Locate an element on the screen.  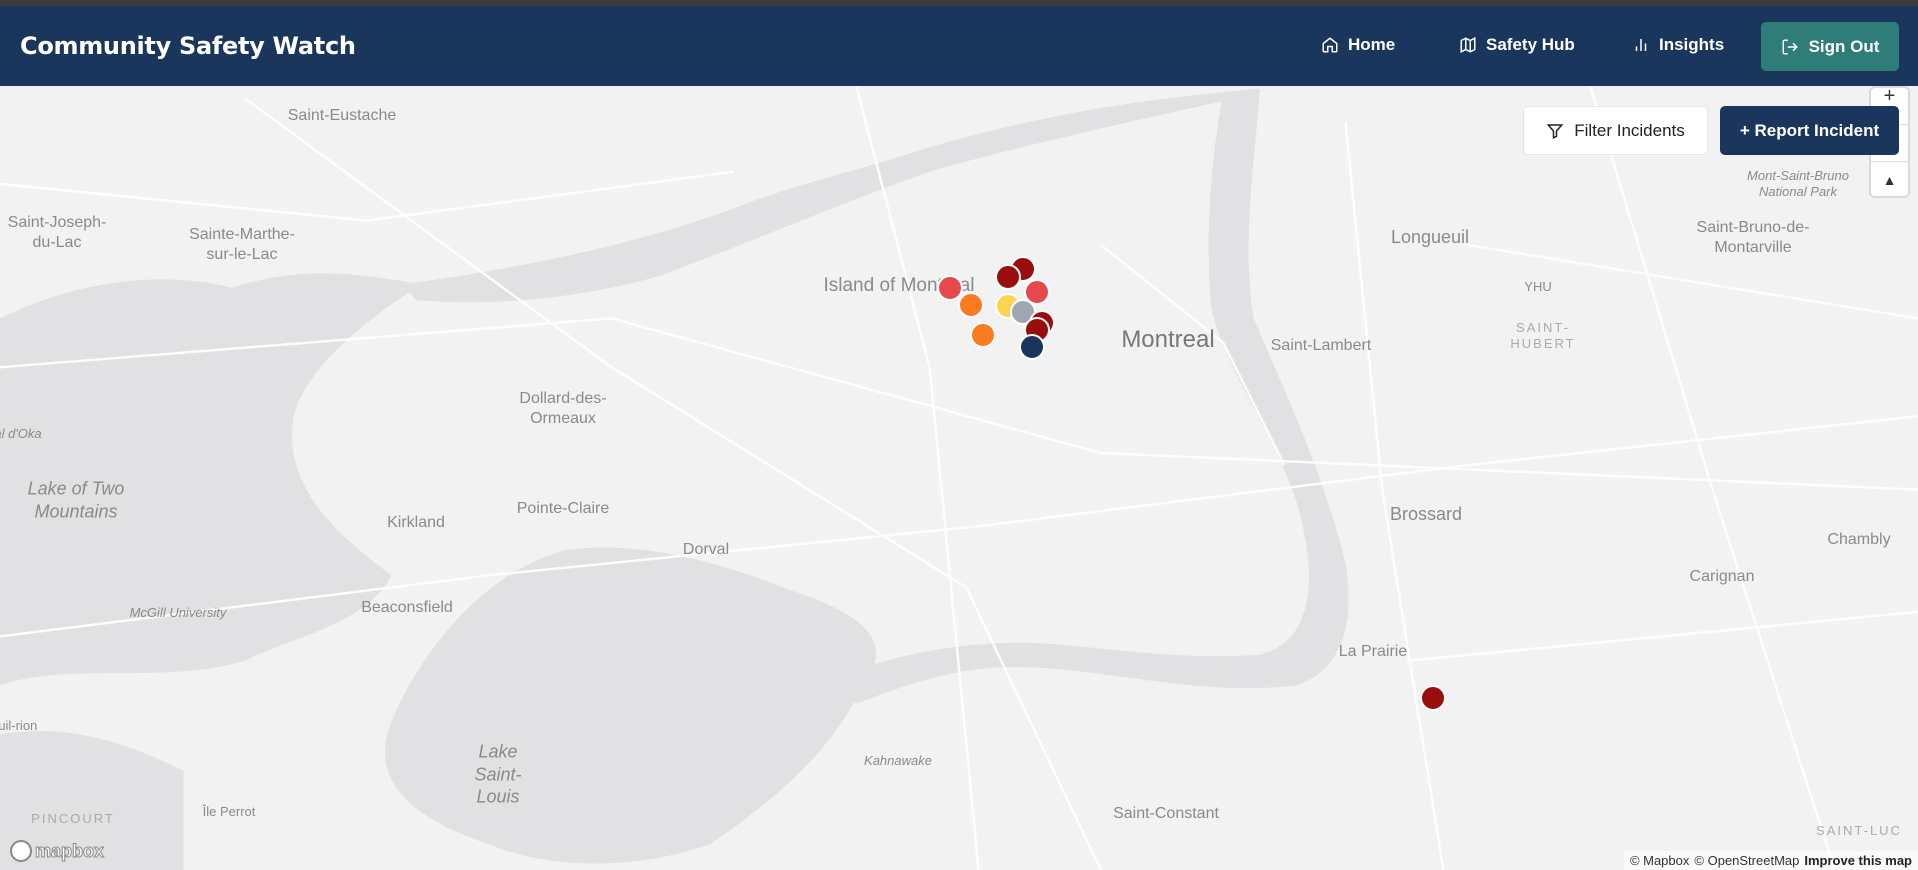
improve-map-link: Improve this map is located at coordinates (1858, 860).